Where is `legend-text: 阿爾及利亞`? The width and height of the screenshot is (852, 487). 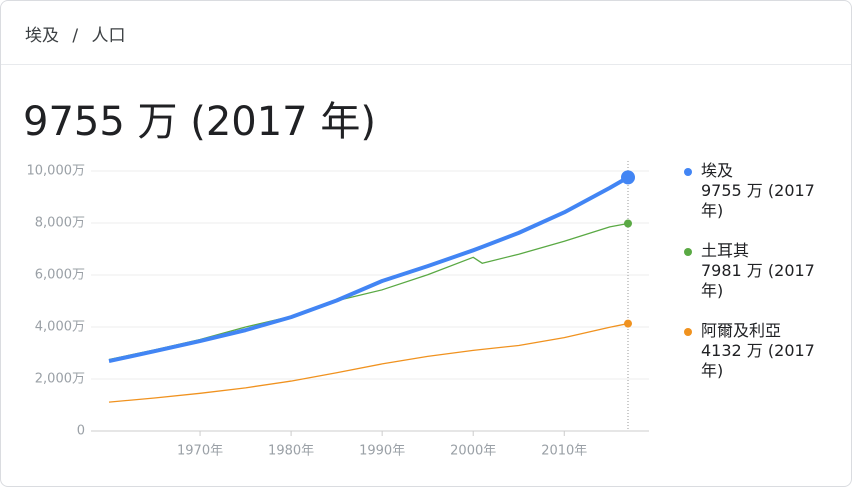 legend-text: 阿爾及利亞 is located at coordinates (741, 330).